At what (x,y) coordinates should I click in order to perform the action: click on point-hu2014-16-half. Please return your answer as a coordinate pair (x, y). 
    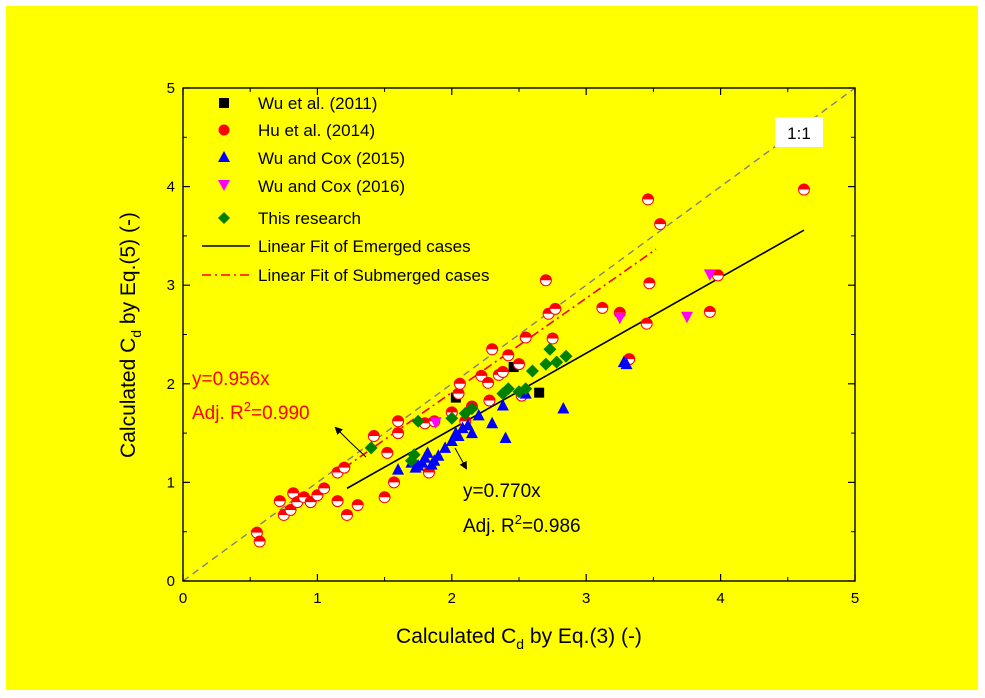
    Looking at the image, I should click on (374, 433).